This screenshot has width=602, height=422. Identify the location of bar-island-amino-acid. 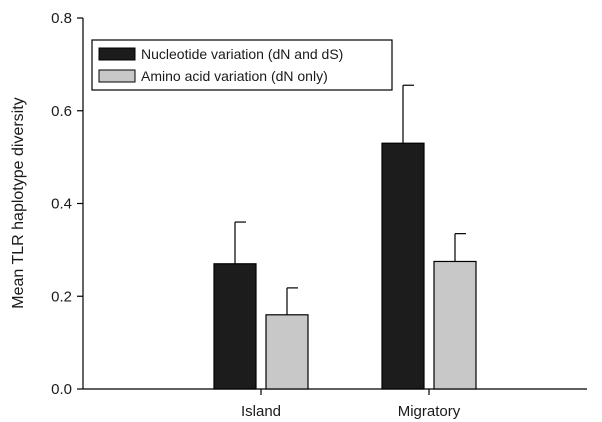
(287, 352).